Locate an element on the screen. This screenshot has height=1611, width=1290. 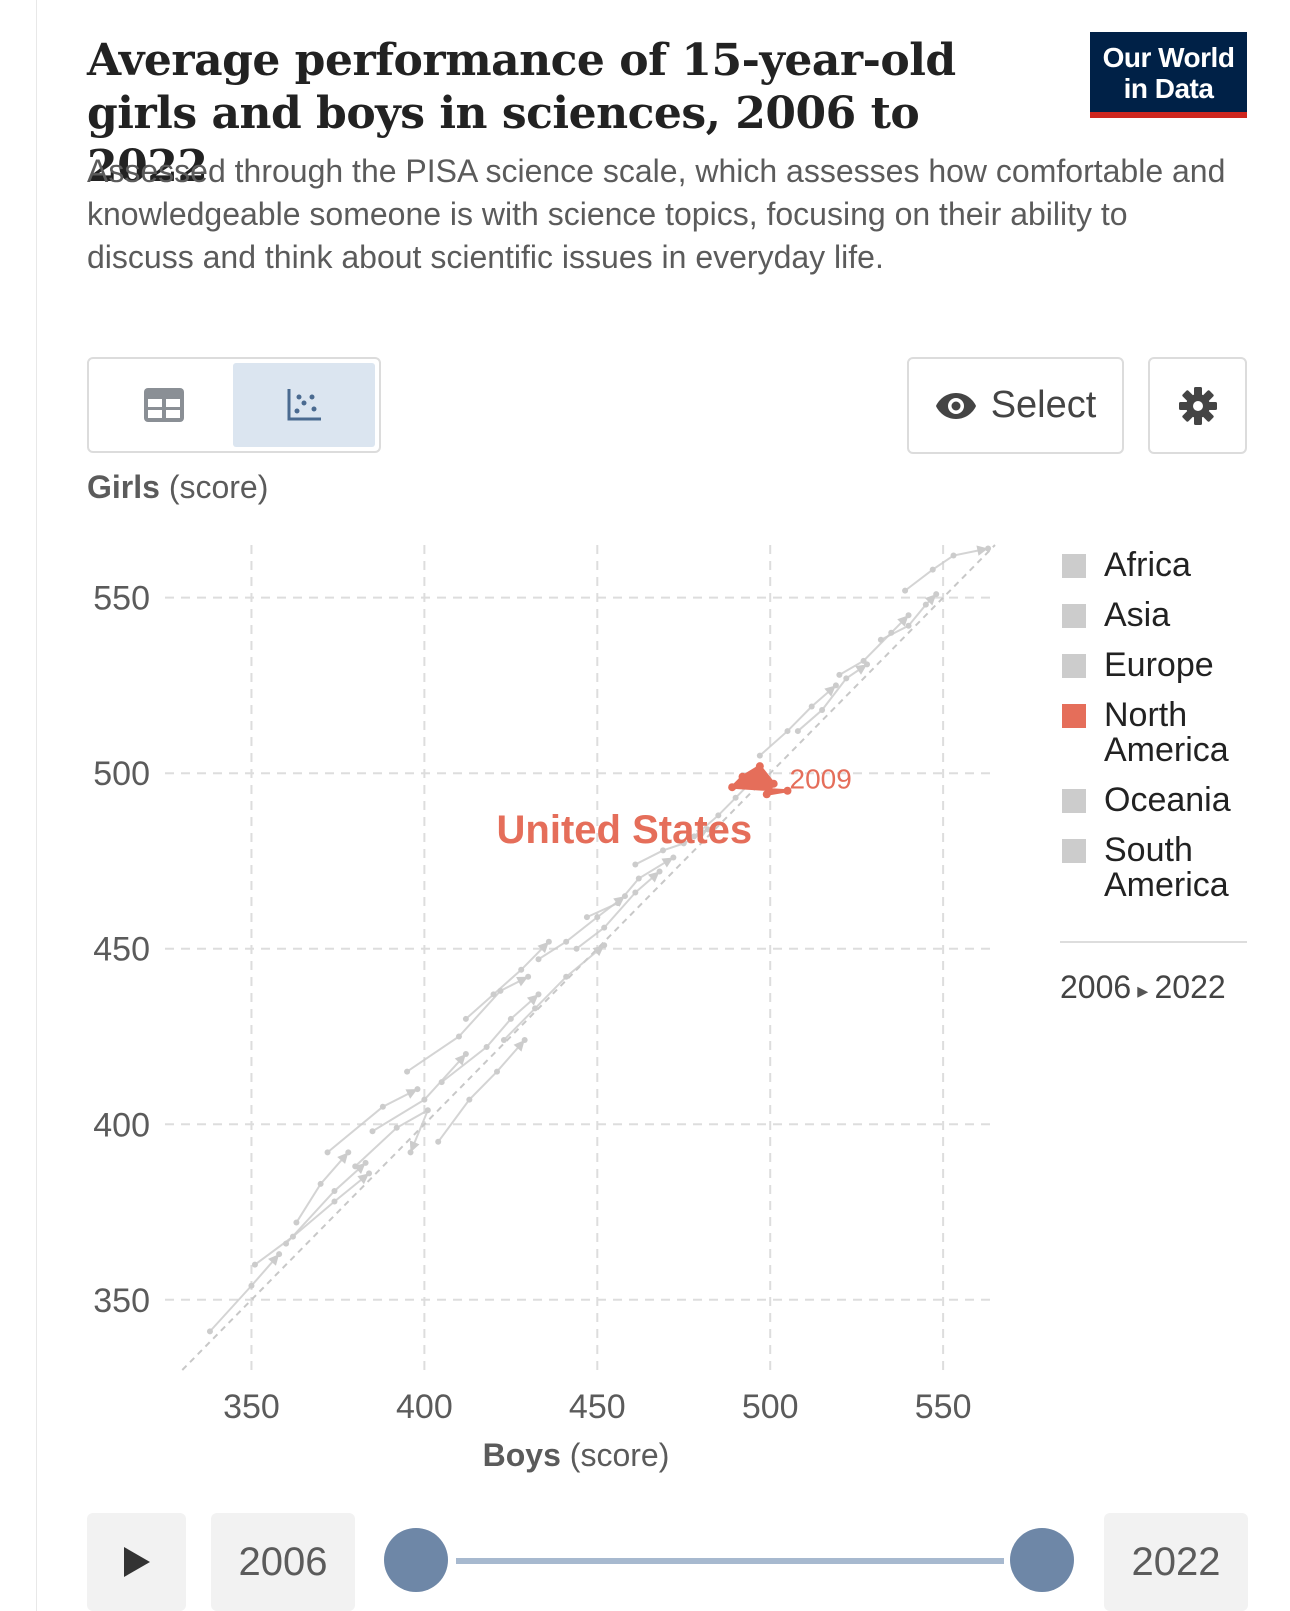
play-icon is located at coordinates (136, 1562).